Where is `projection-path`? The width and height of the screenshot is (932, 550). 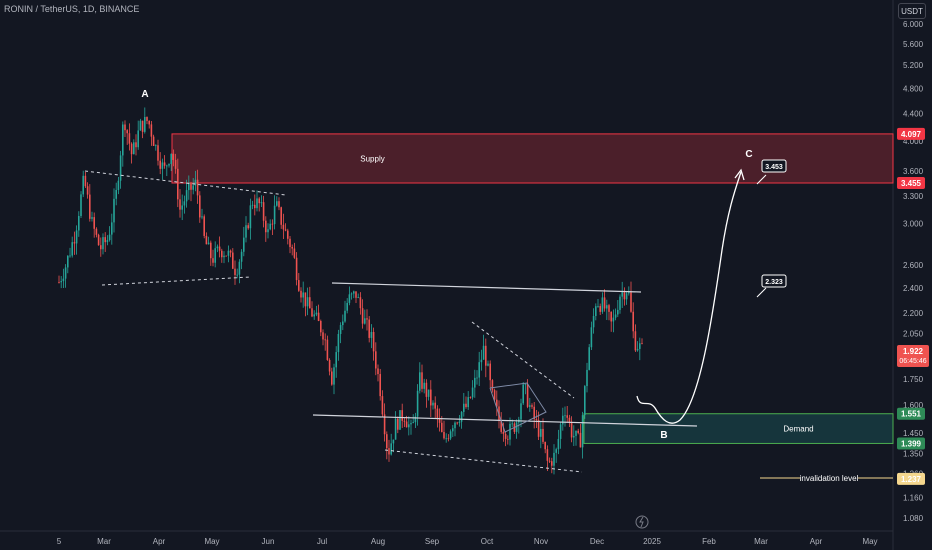
projection-path is located at coordinates (689, 297).